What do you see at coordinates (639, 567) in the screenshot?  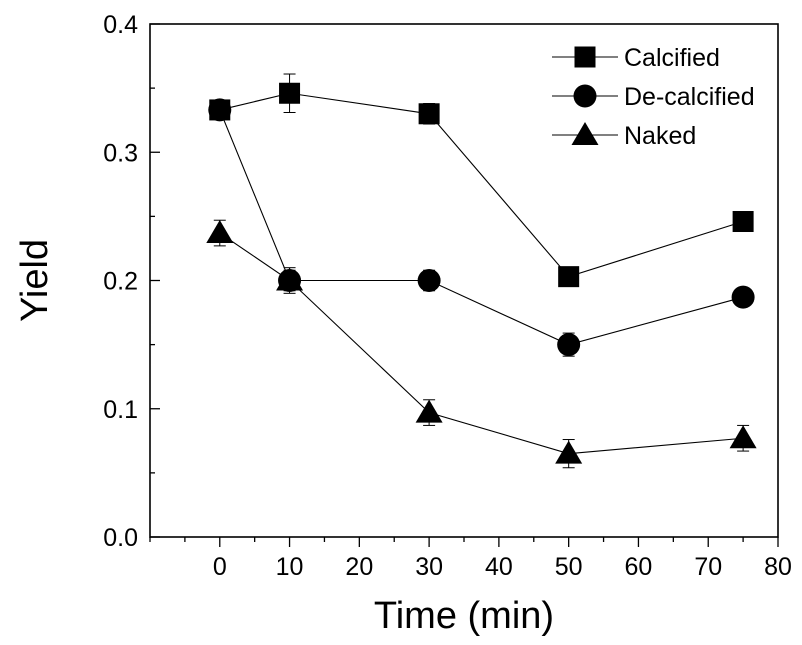 I see `x-tick-label: 60` at bounding box center [639, 567].